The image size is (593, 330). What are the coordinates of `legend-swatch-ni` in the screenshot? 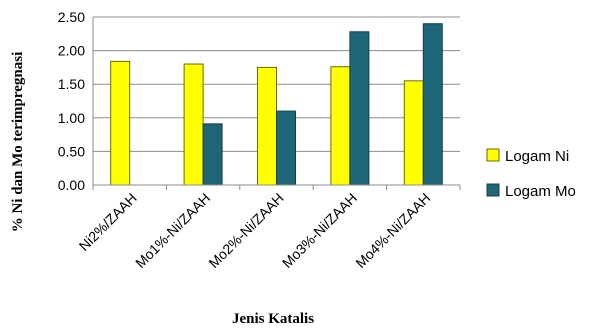 It's located at (493, 155).